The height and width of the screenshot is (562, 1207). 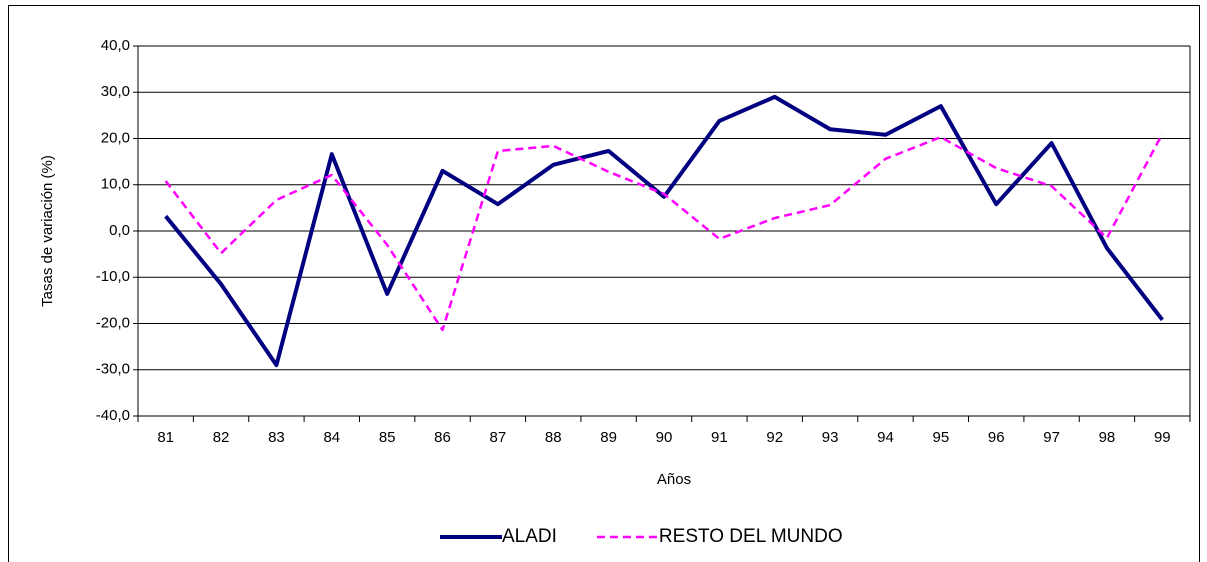 I want to click on x-tick-label: 87, so click(x=498, y=437).